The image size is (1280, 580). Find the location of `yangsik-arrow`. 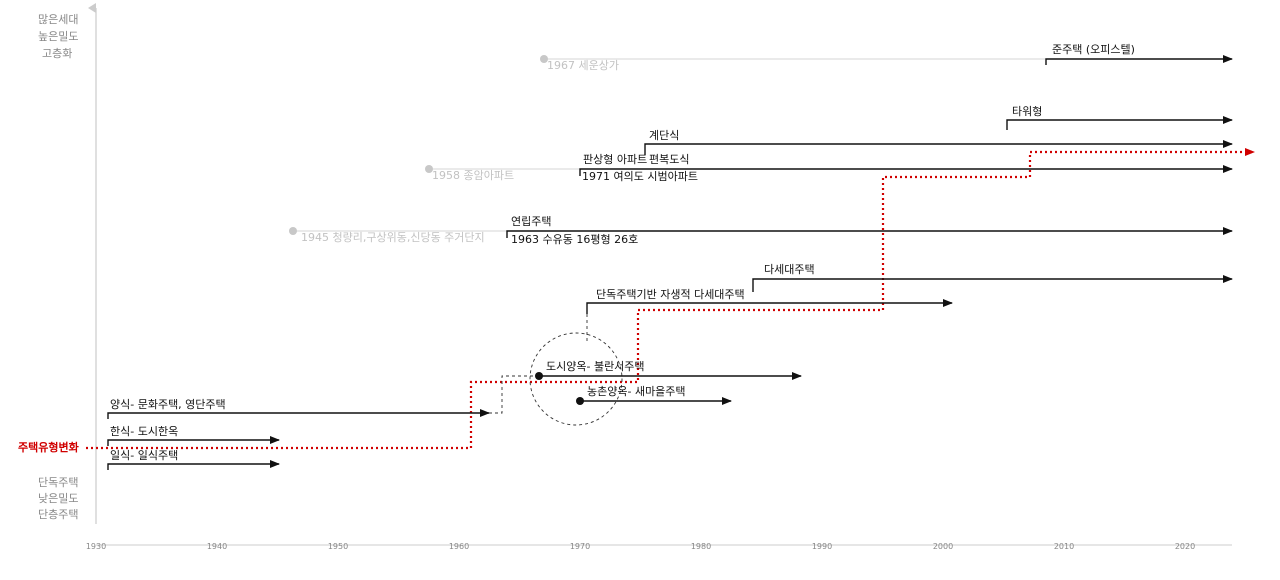

yangsik-arrow is located at coordinates (298, 414).